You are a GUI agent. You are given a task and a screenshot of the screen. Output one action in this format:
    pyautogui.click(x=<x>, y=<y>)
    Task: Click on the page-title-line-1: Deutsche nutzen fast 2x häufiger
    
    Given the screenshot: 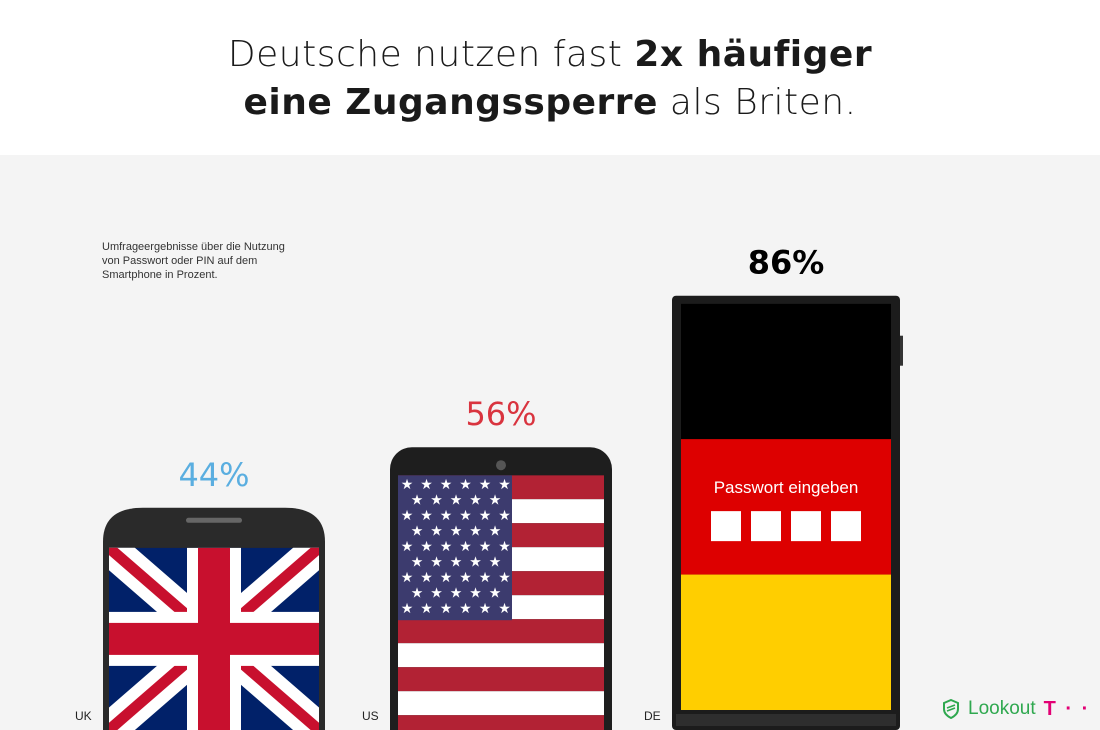 What is the action you would take?
    pyautogui.click(x=550, y=54)
    